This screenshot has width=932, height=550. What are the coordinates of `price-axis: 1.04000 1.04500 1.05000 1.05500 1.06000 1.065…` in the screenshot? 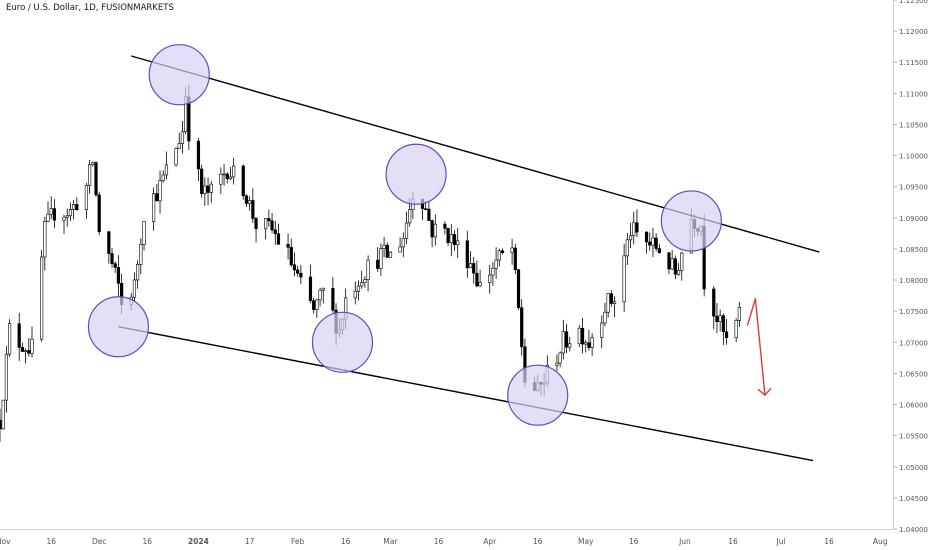 It's located at (910, 267).